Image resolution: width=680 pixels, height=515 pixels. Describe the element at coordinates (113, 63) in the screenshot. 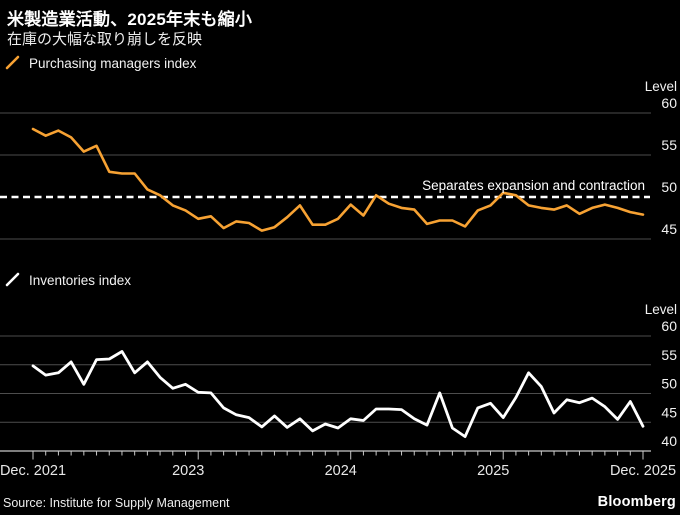

I see `legend-pmi-label: Purchasing managers index` at that location.